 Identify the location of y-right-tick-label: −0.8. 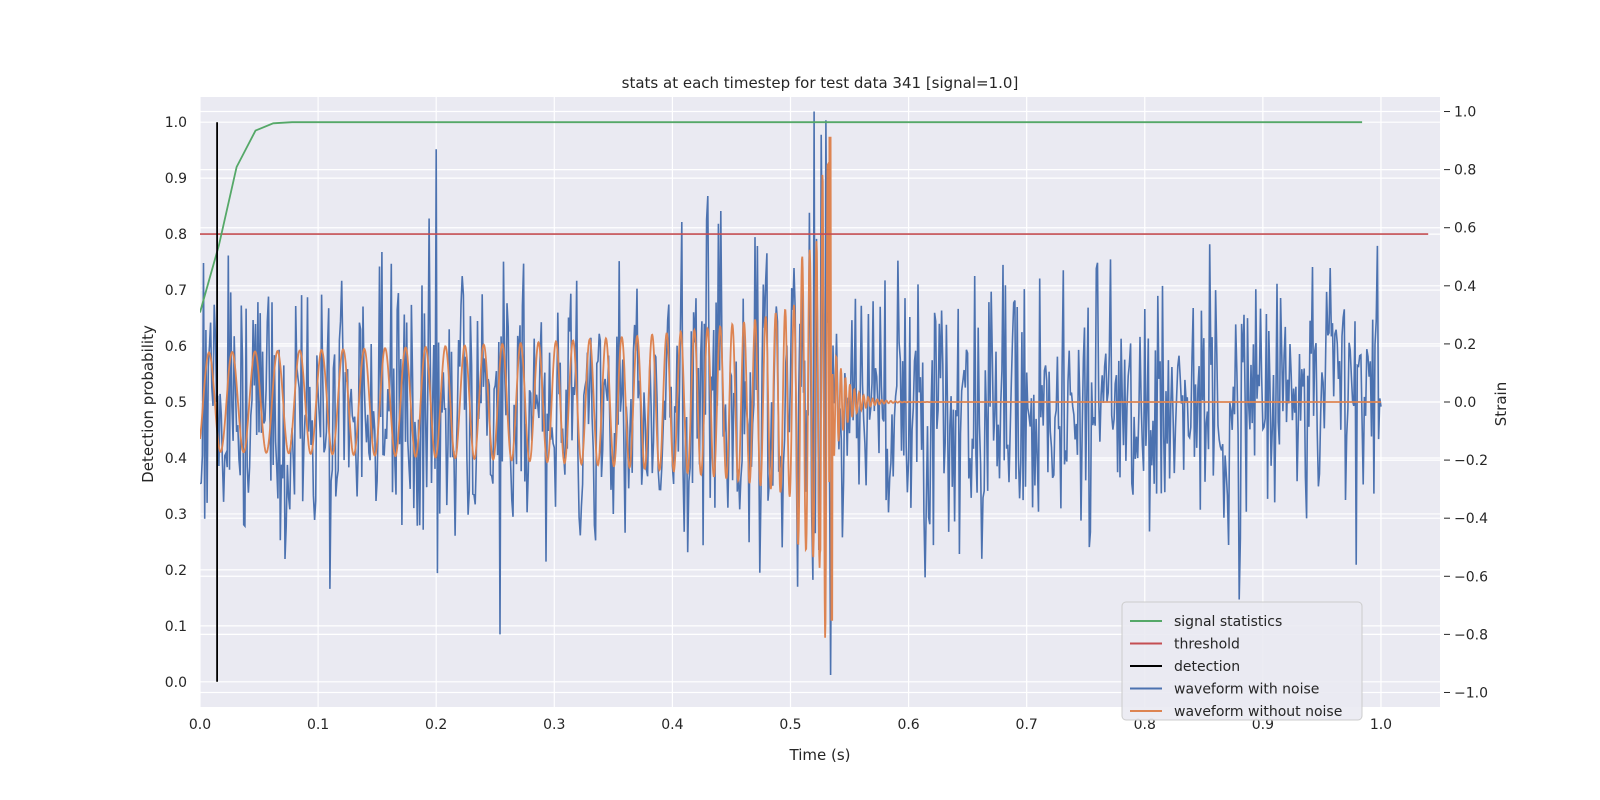
(1471, 635).